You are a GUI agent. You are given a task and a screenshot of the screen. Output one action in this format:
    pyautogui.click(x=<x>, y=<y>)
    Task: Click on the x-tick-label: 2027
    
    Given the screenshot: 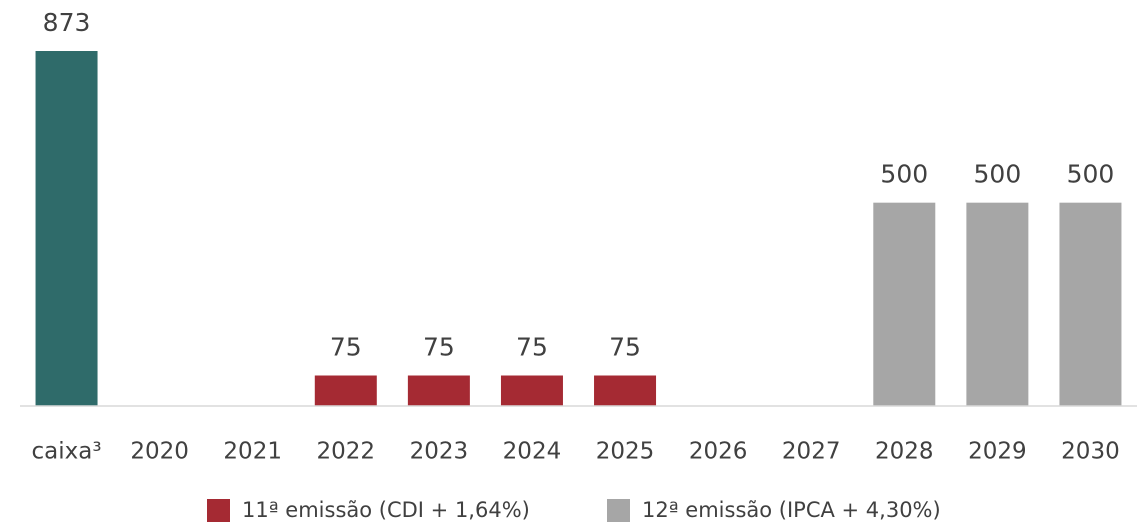 What is the action you would take?
    pyautogui.click(x=811, y=452)
    